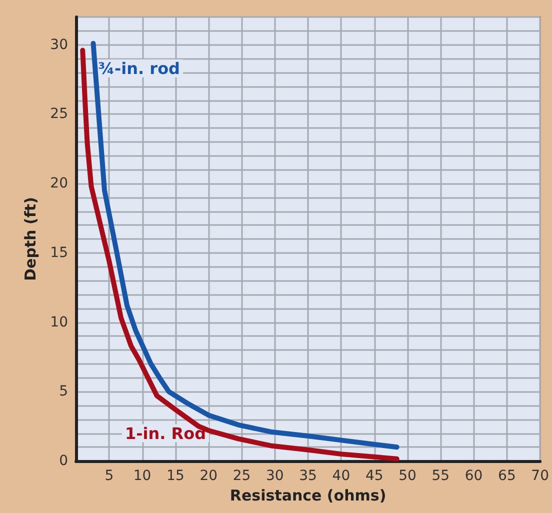 The image size is (552, 513). Describe the element at coordinates (407, 476) in the screenshot. I see `x-tick-label: 50` at that location.